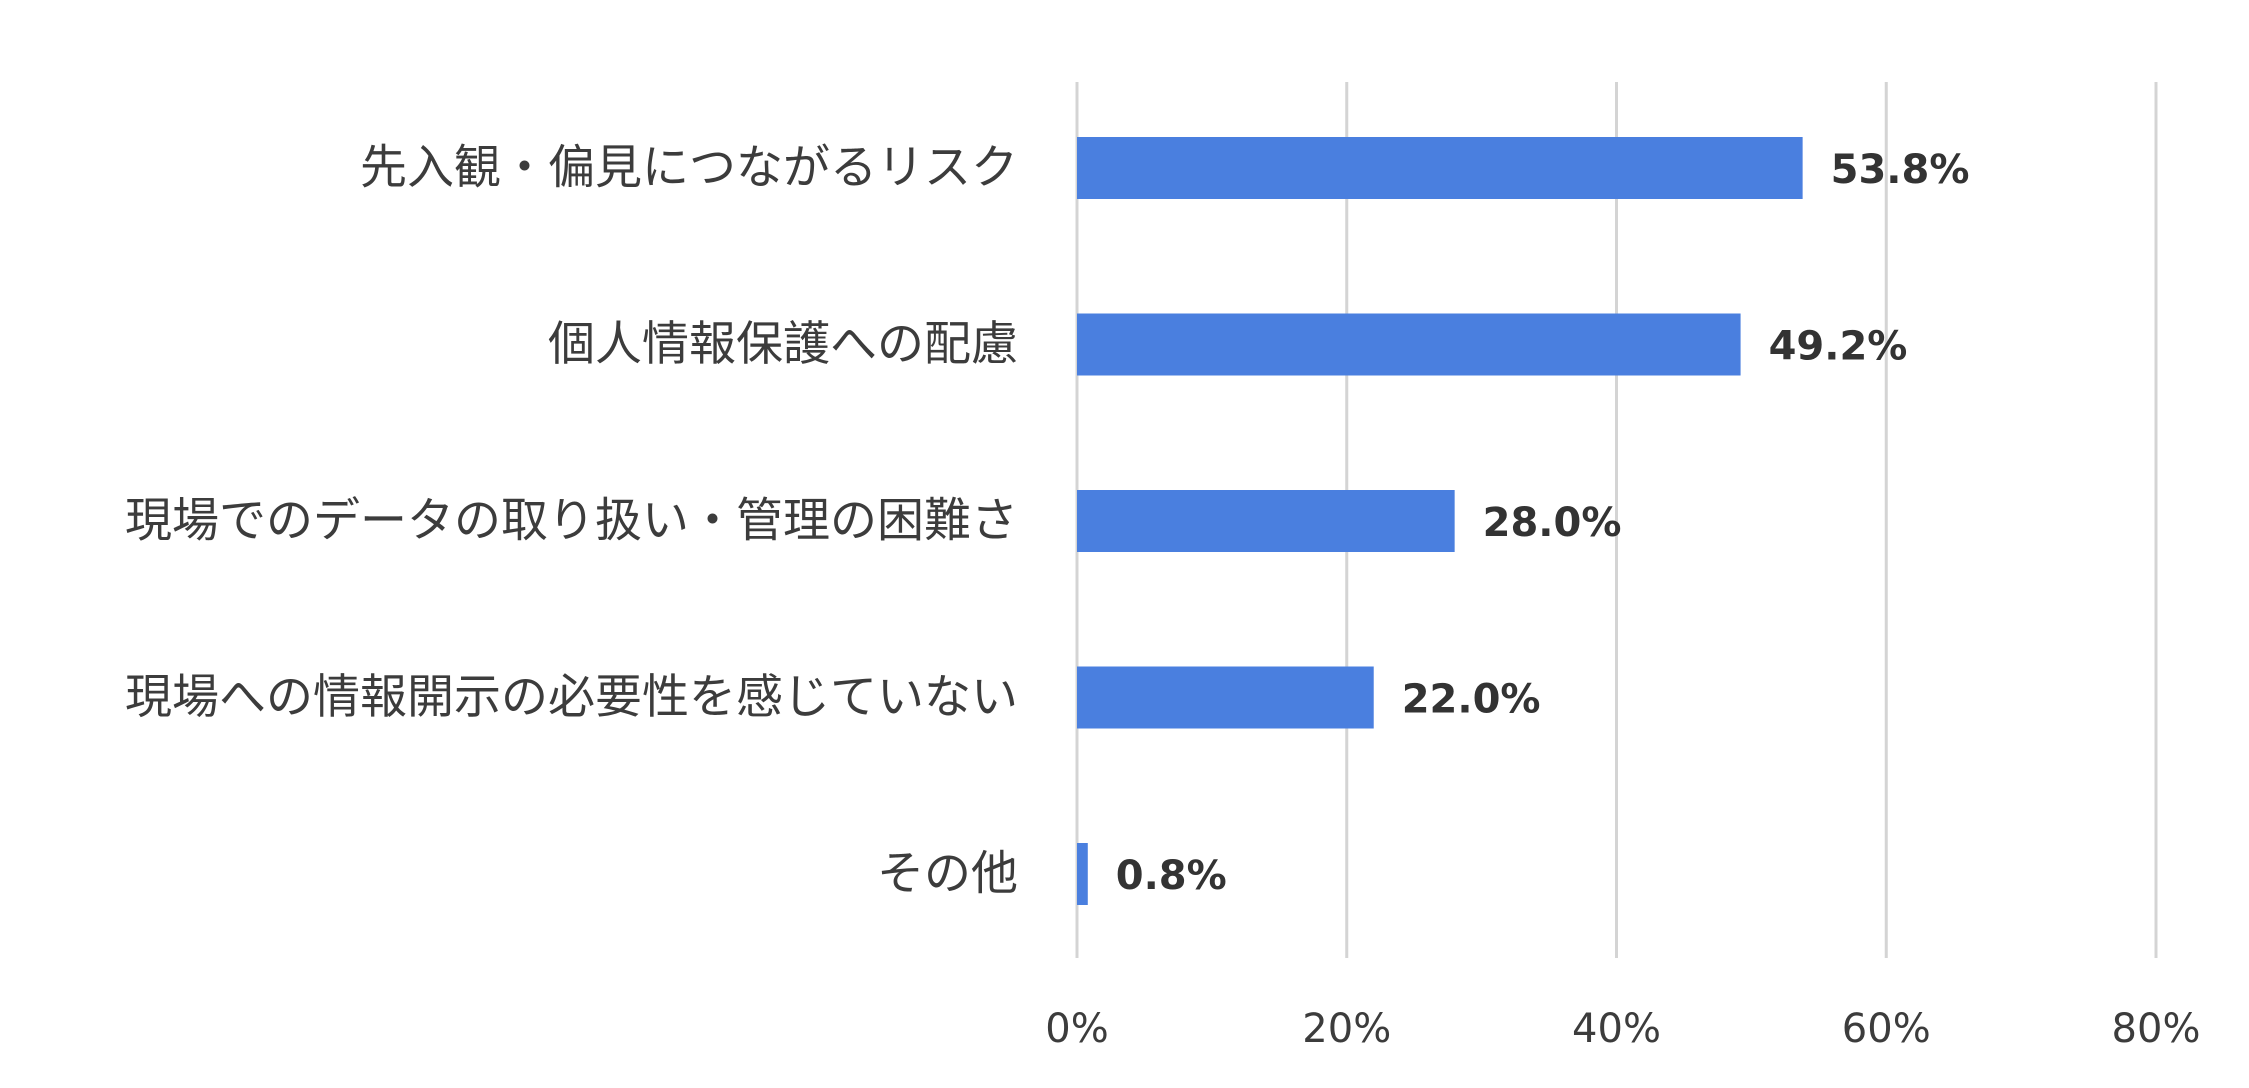  Describe the element at coordinates (1346, 1029) in the screenshot. I see `x-tick-label: 20%` at that location.